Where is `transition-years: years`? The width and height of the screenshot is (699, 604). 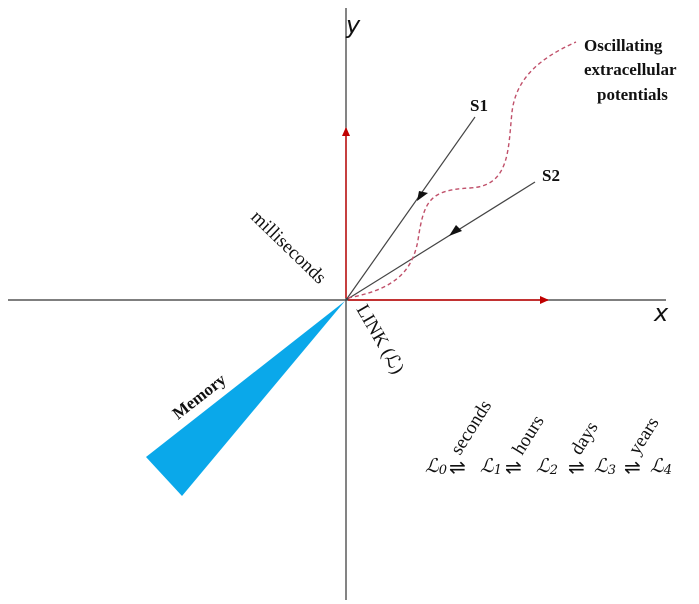 transition-years: years is located at coordinates (643, 436).